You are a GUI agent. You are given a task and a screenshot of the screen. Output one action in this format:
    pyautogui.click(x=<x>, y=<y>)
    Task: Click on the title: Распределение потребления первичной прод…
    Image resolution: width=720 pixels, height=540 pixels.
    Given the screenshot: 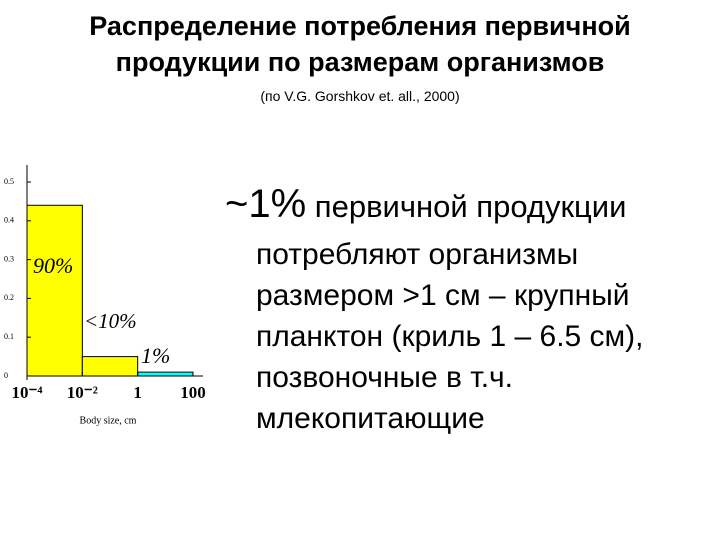 What is the action you would take?
    pyautogui.click(x=360, y=44)
    